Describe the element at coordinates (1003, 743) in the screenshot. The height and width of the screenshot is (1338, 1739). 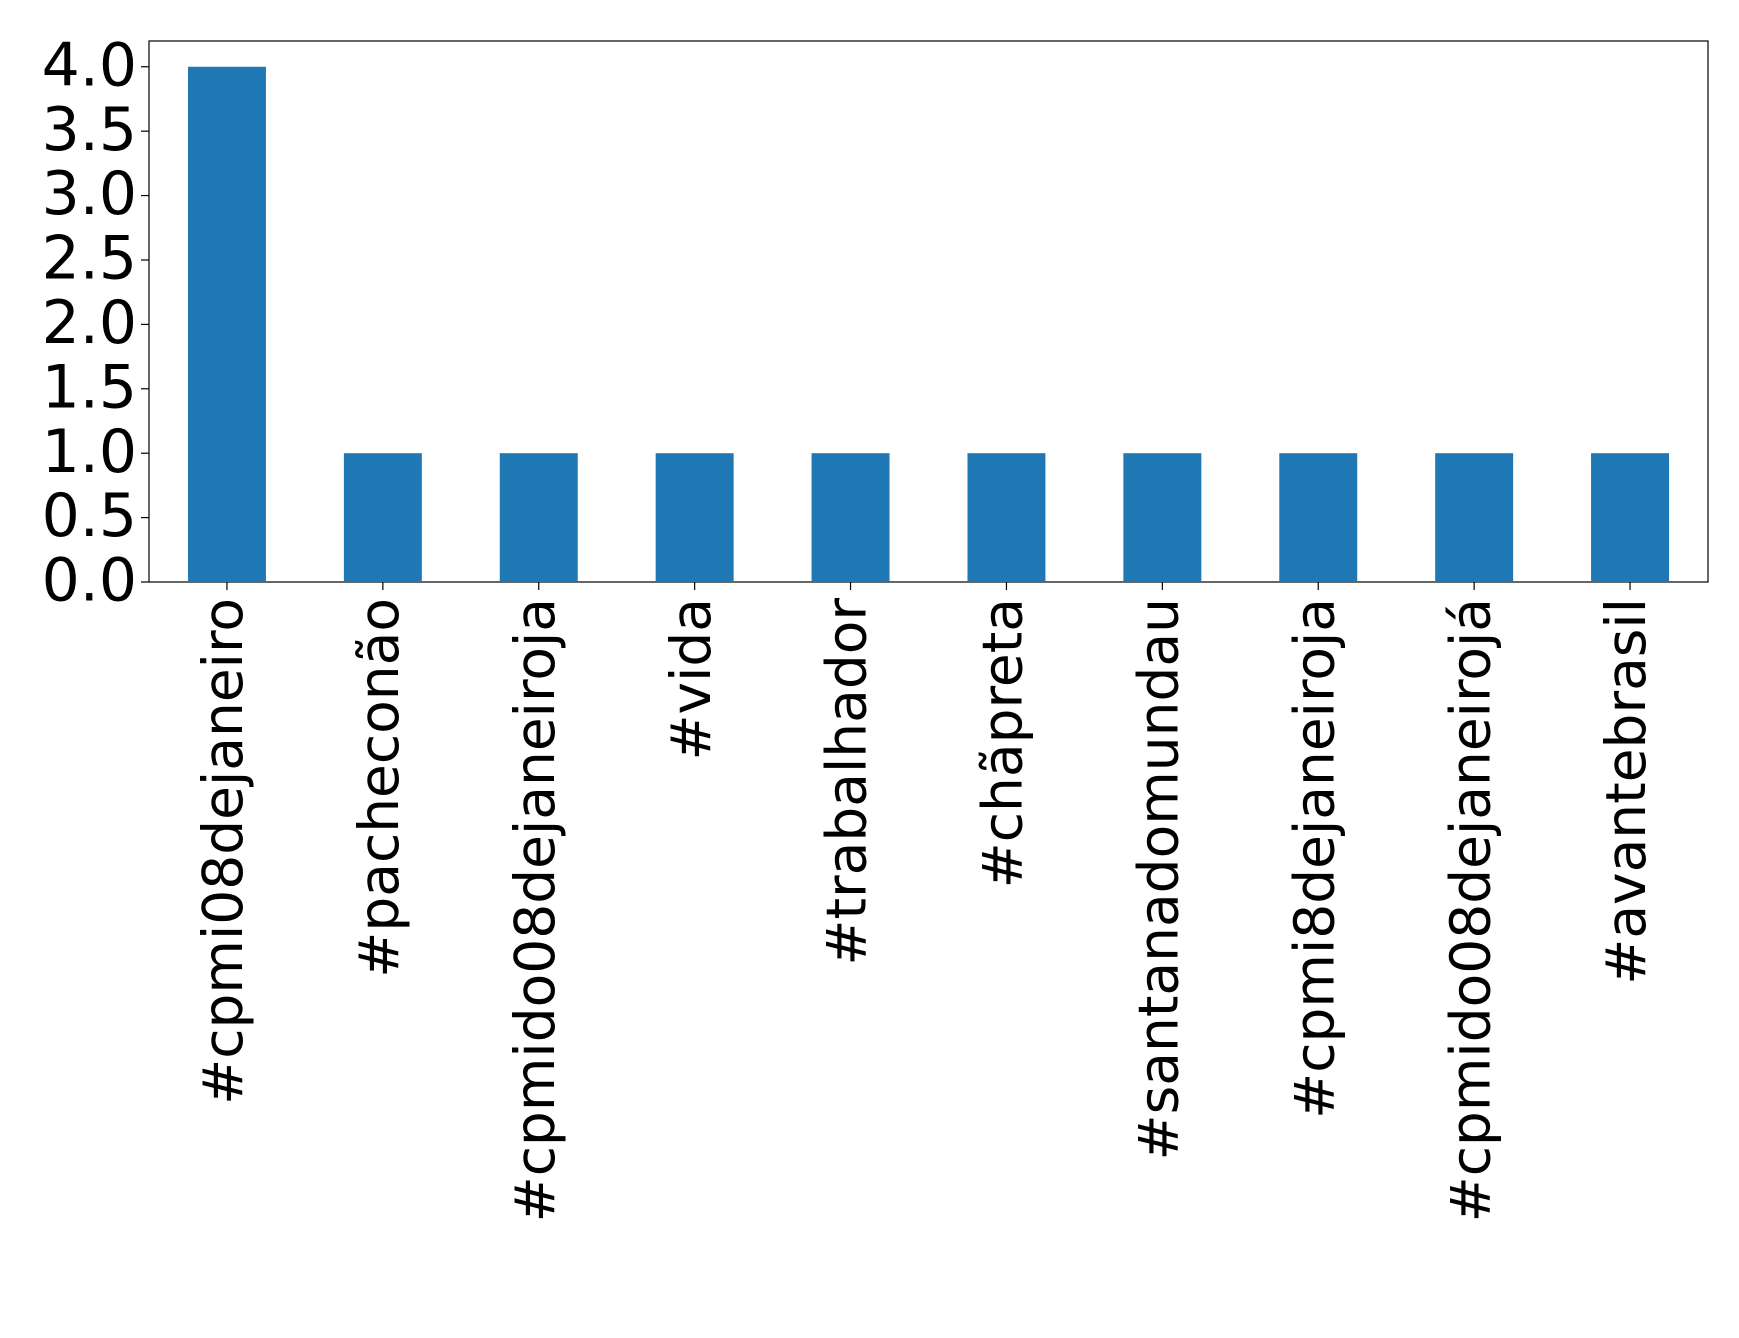
I see `x-tick-label: #chãpreta` at that location.